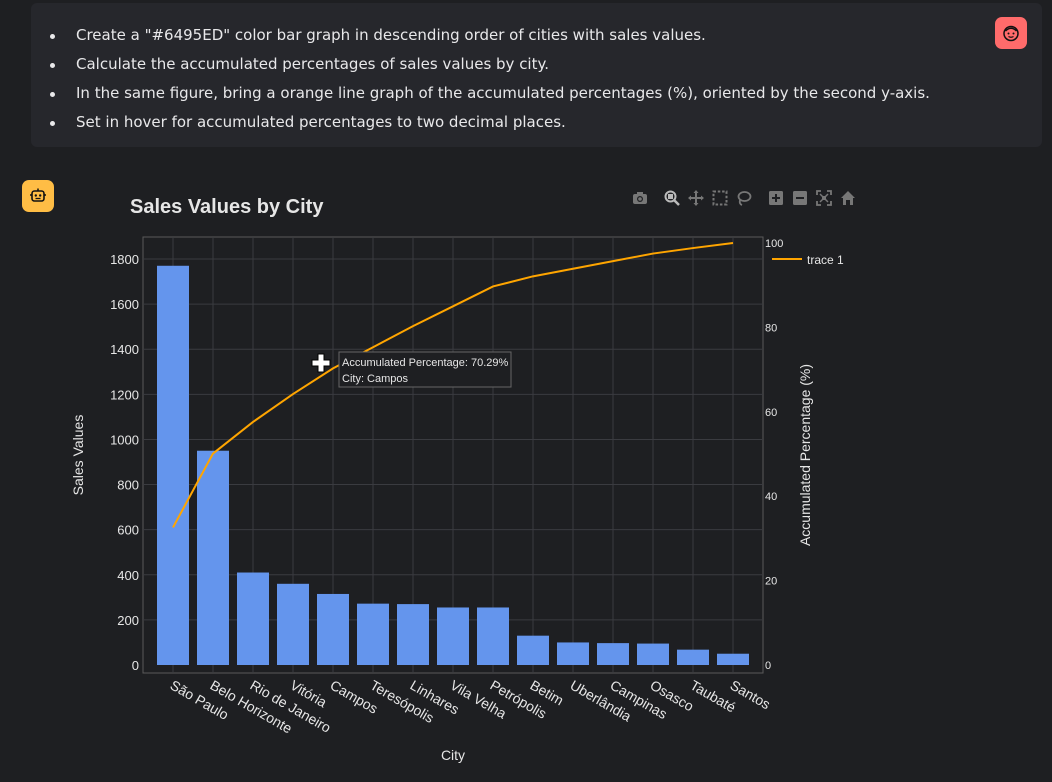 This screenshot has height=782, width=1052. Describe the element at coordinates (124, 349) in the screenshot. I see `y-tick-label: 1400` at that location.